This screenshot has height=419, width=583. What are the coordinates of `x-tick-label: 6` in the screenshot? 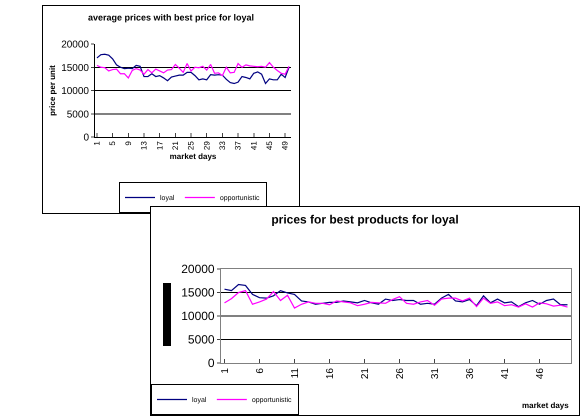 It's located at (260, 371).